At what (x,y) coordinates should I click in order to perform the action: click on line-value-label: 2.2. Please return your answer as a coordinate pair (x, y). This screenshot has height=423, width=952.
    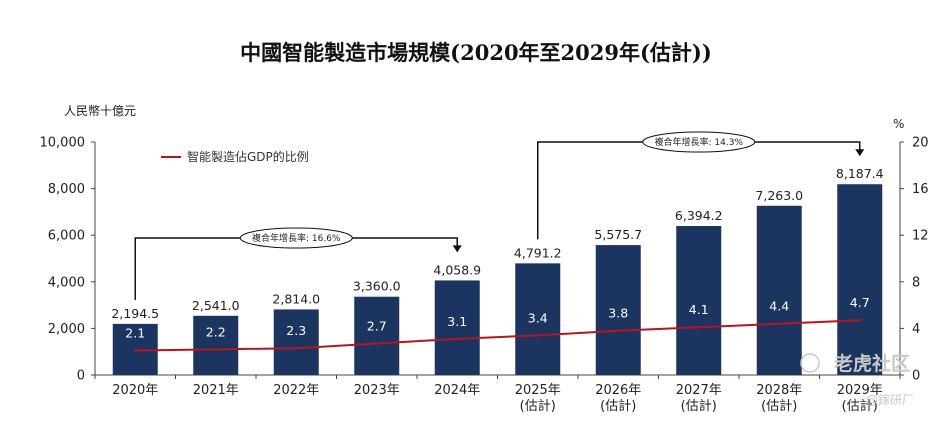
    Looking at the image, I should click on (216, 331).